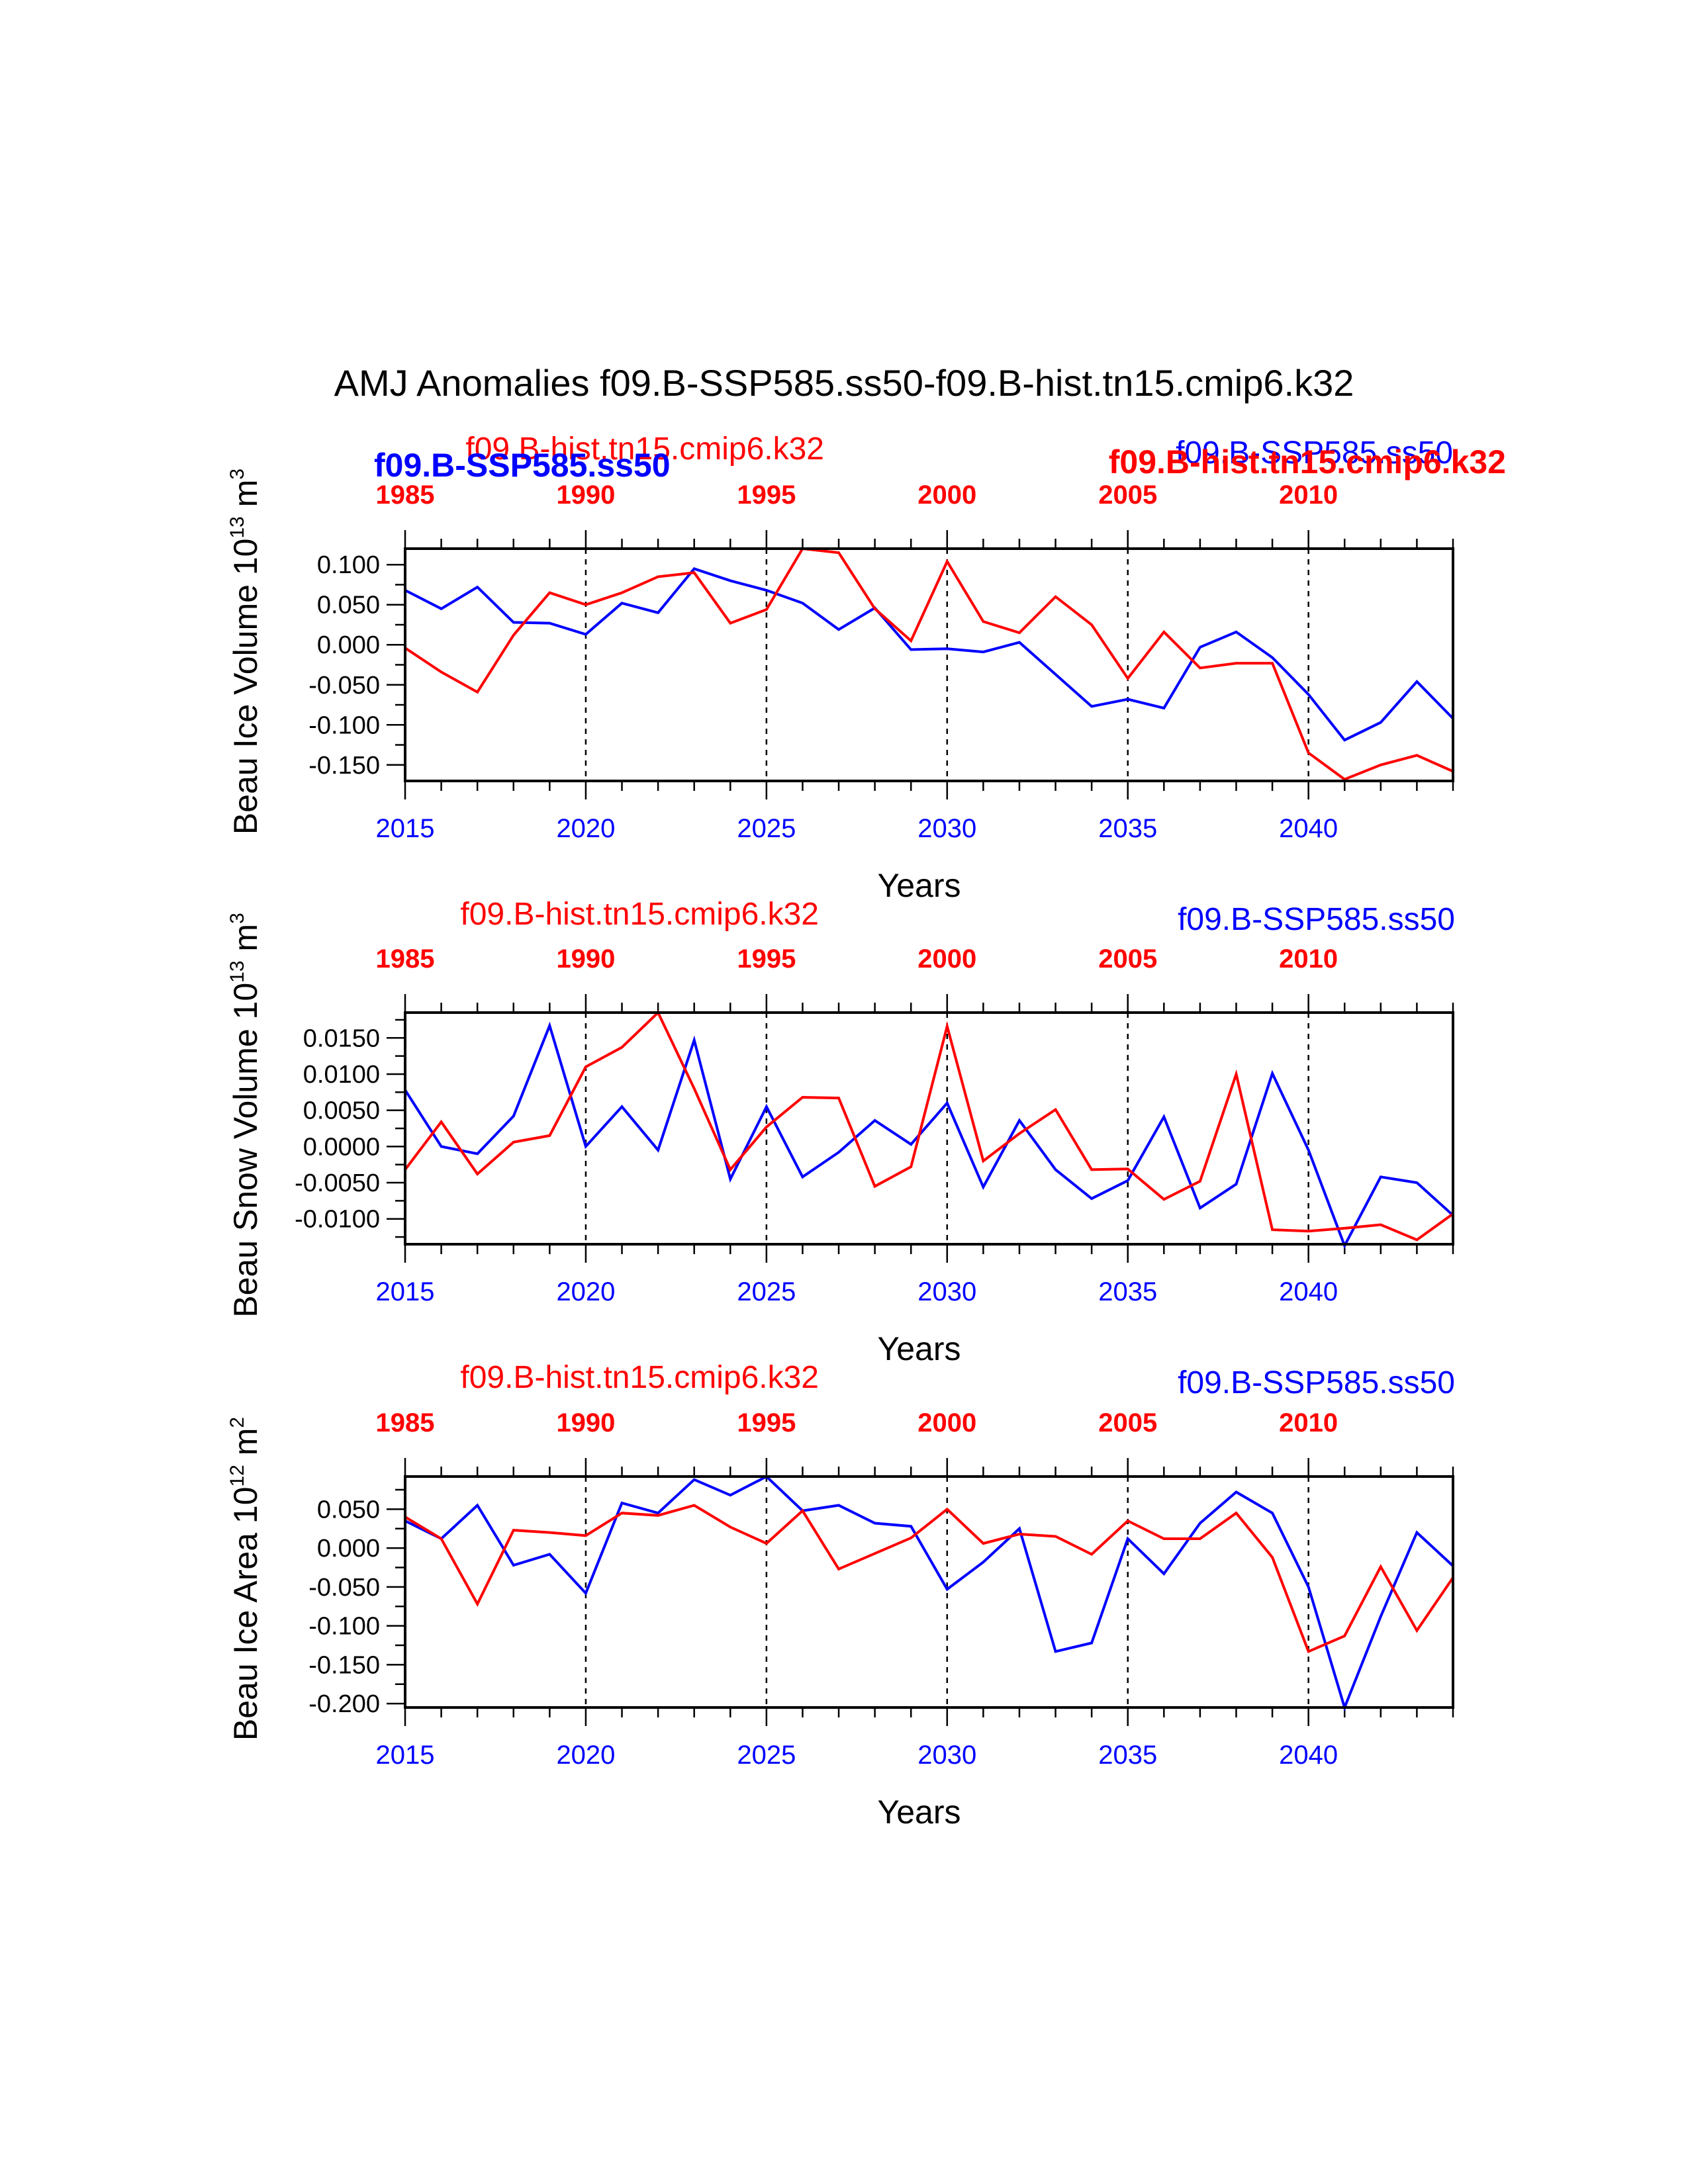  What do you see at coordinates (341, 1075) in the screenshot?
I see `y-tick-label: 0.0100` at bounding box center [341, 1075].